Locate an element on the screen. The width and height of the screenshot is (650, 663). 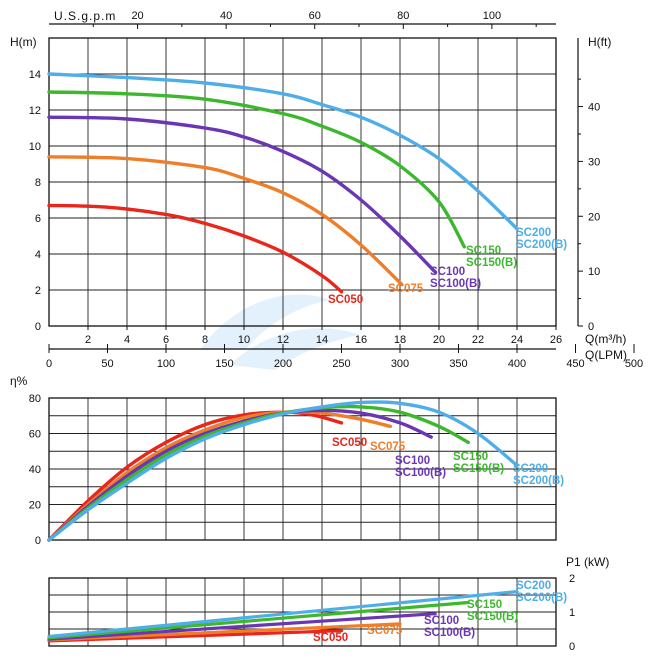
plot-frame is located at coordinates (302, 612).